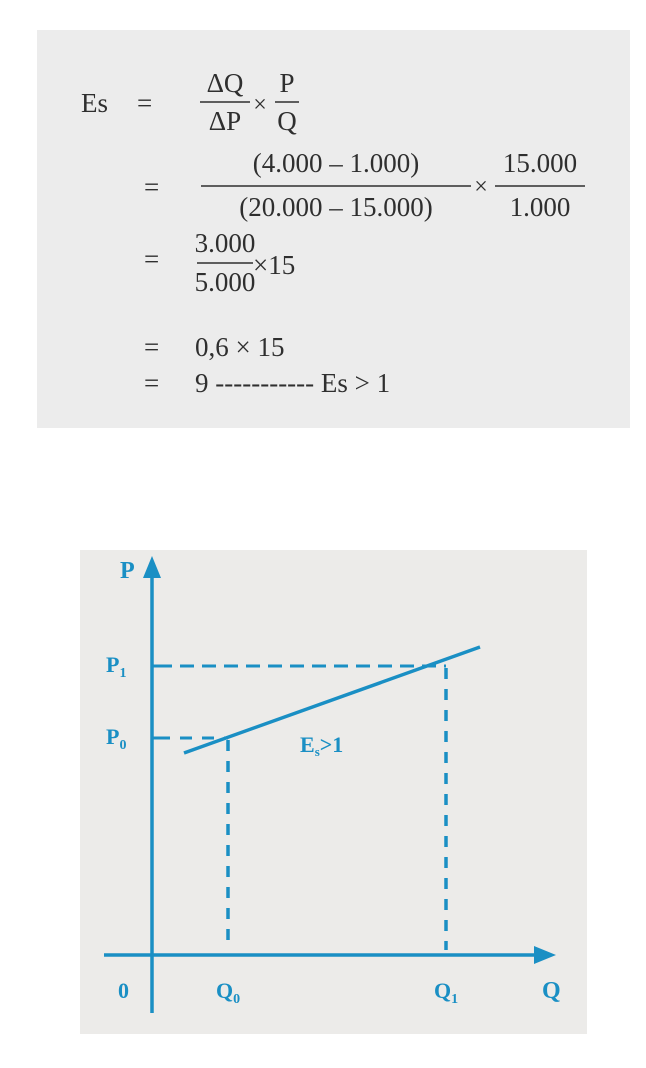  I want to click on p0-label: P0, so click(116, 738).